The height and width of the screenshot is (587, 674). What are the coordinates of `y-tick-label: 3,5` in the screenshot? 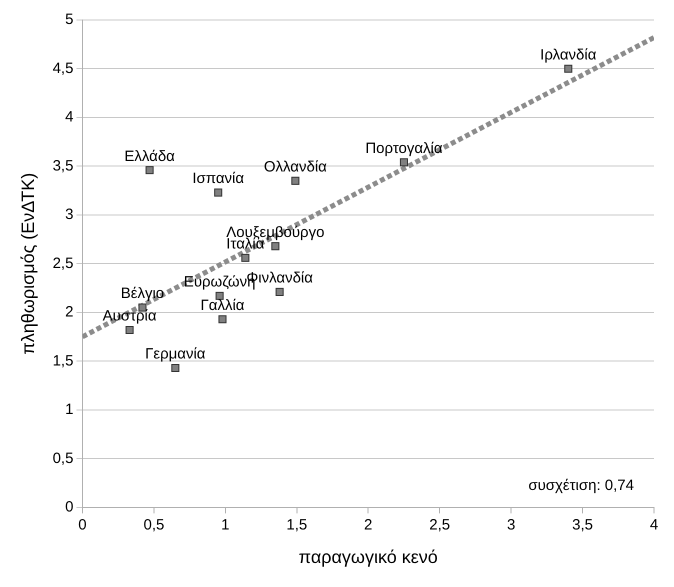 It's located at (63, 165).